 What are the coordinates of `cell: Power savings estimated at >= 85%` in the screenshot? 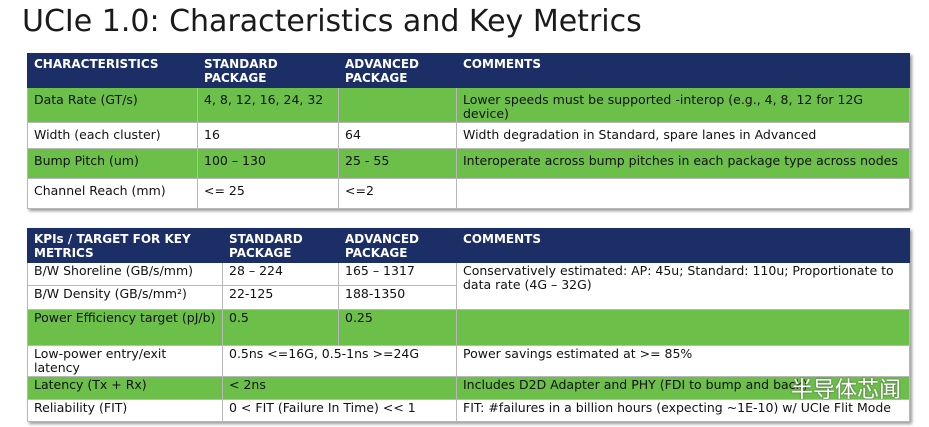 It's located at (683, 361).